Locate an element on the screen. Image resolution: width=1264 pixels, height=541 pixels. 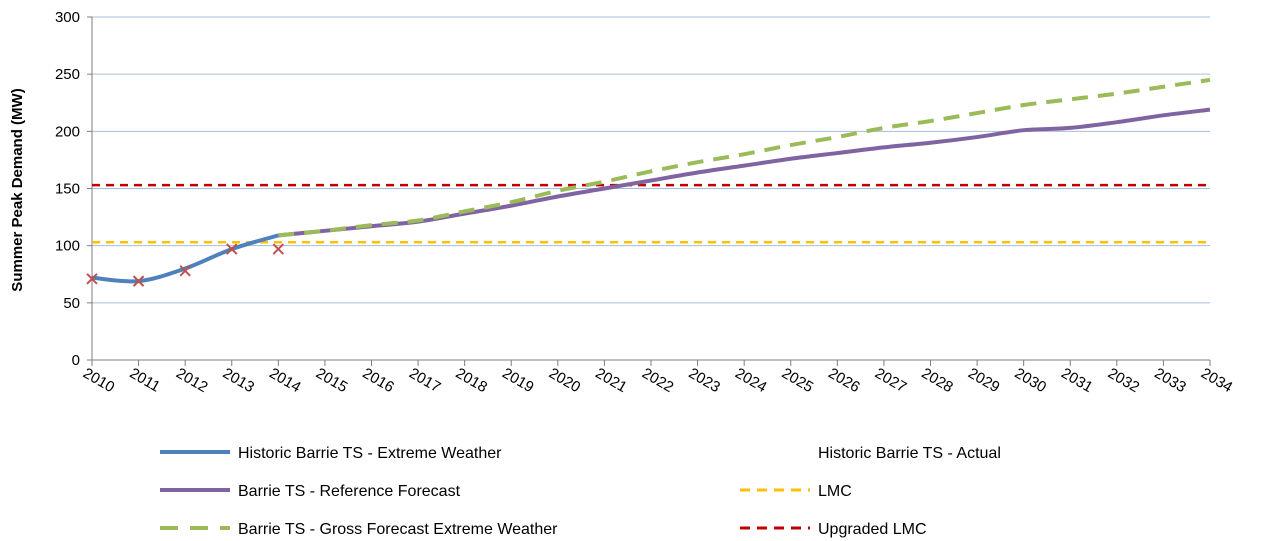
legend-item: Historic Barrie TS - Extreme Weather is located at coordinates (331, 453).